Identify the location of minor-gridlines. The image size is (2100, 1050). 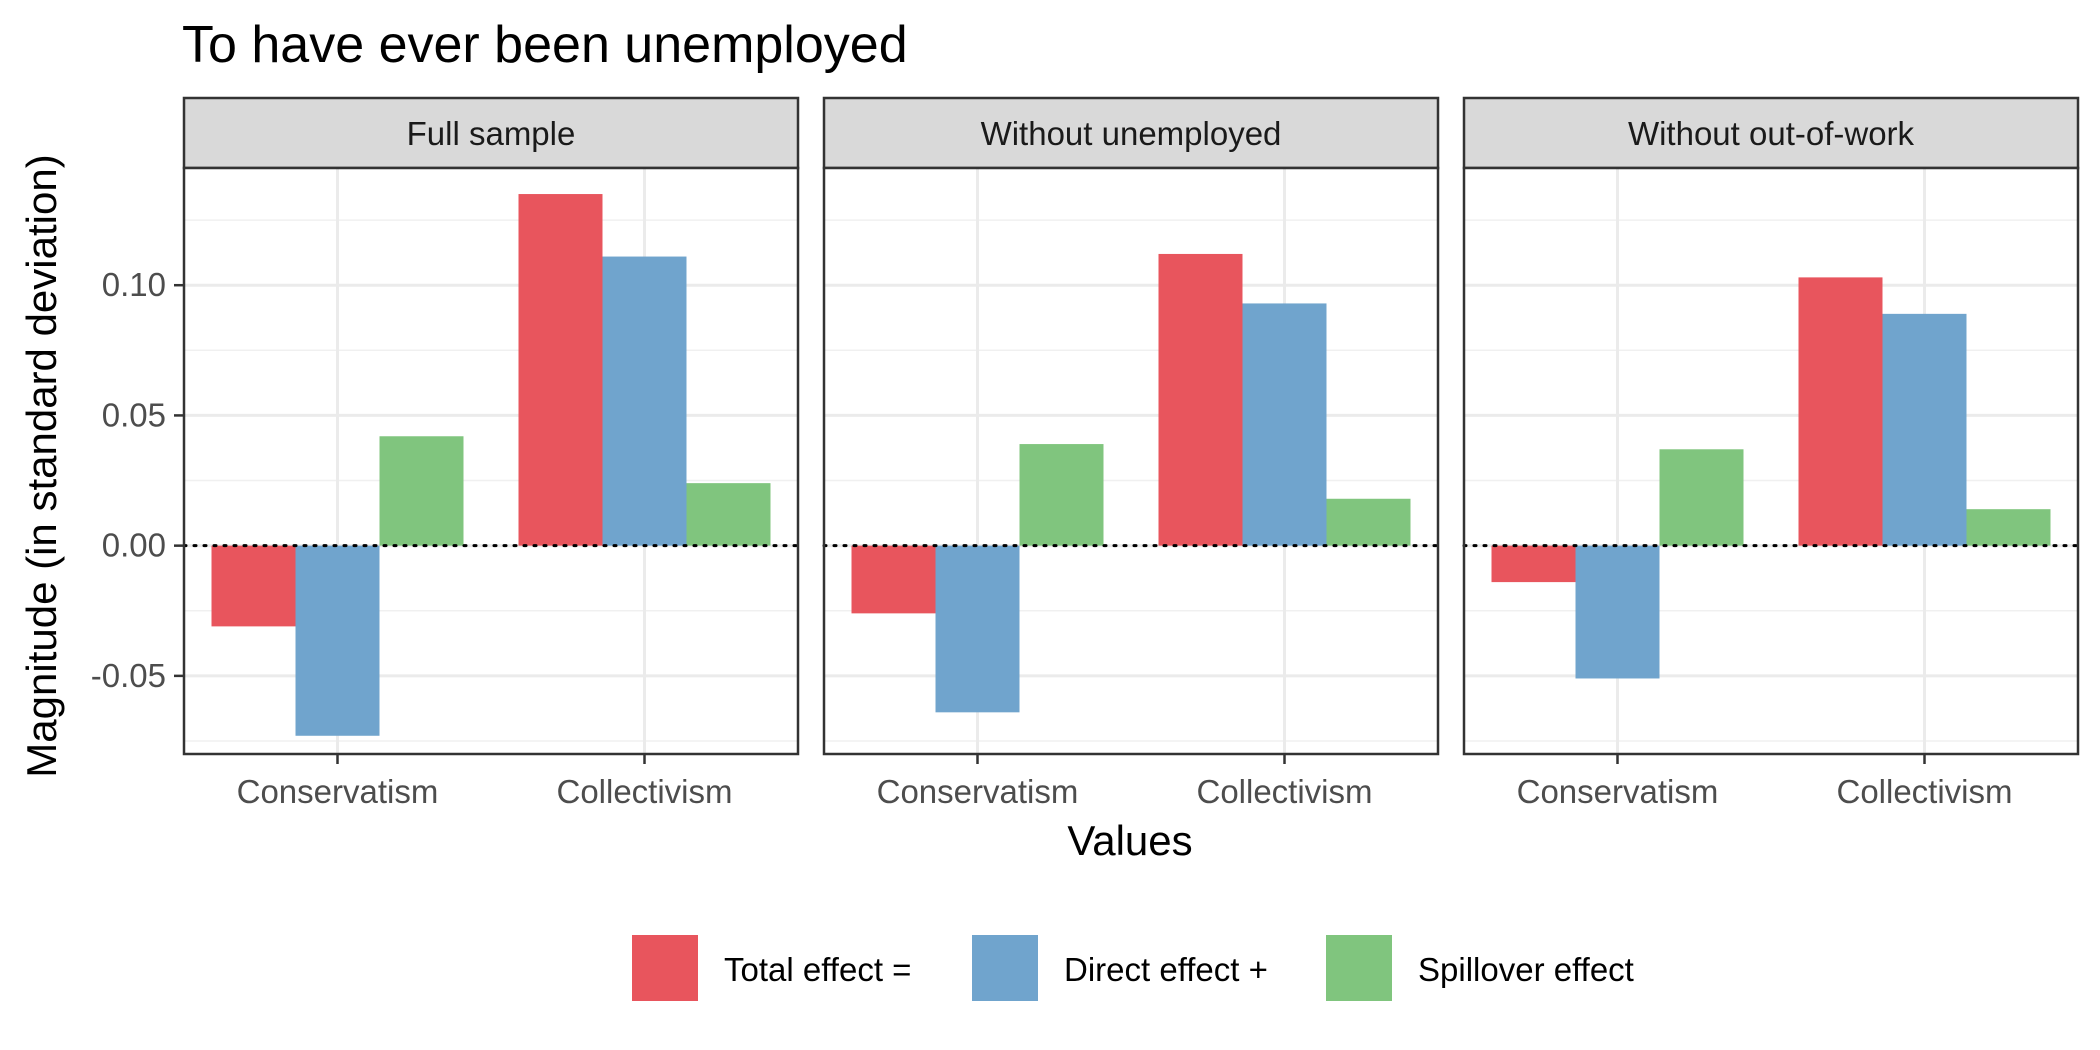
(1771, 480).